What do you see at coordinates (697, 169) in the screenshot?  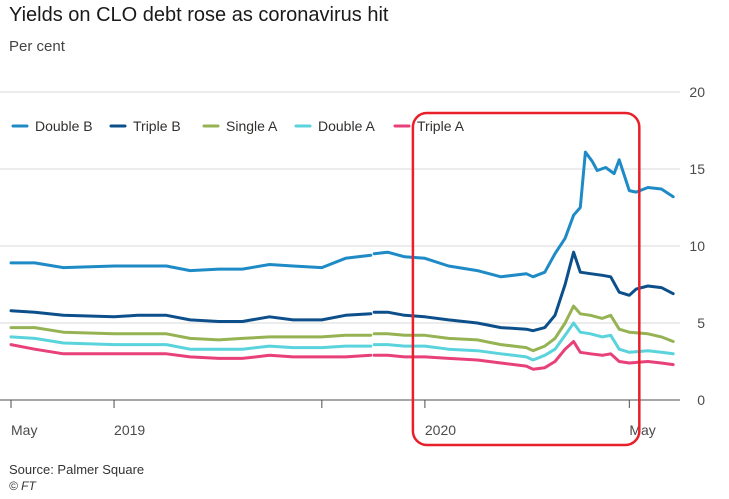 I see `y-tick-label: 15` at bounding box center [697, 169].